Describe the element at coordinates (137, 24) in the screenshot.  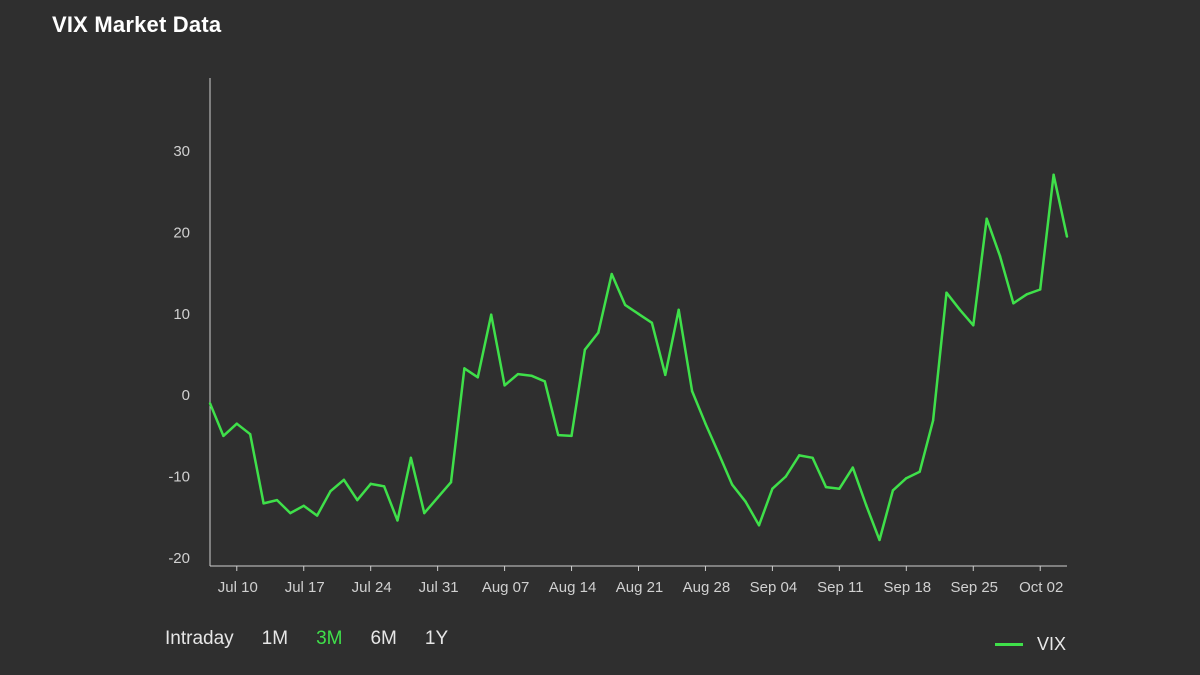
I see `page-title: VIX Market Data` at that location.